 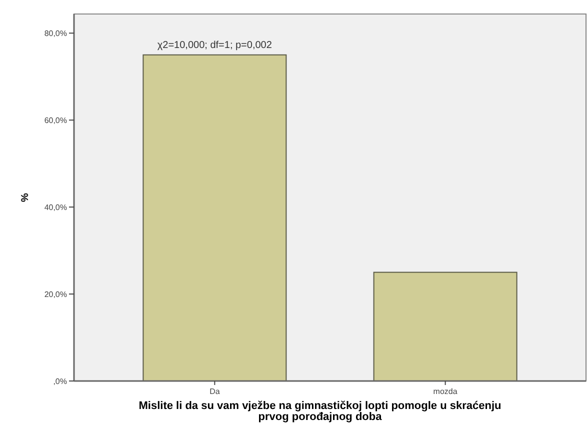 What do you see at coordinates (55, 207) in the screenshot?
I see `y-tick-label: 40,0%` at bounding box center [55, 207].